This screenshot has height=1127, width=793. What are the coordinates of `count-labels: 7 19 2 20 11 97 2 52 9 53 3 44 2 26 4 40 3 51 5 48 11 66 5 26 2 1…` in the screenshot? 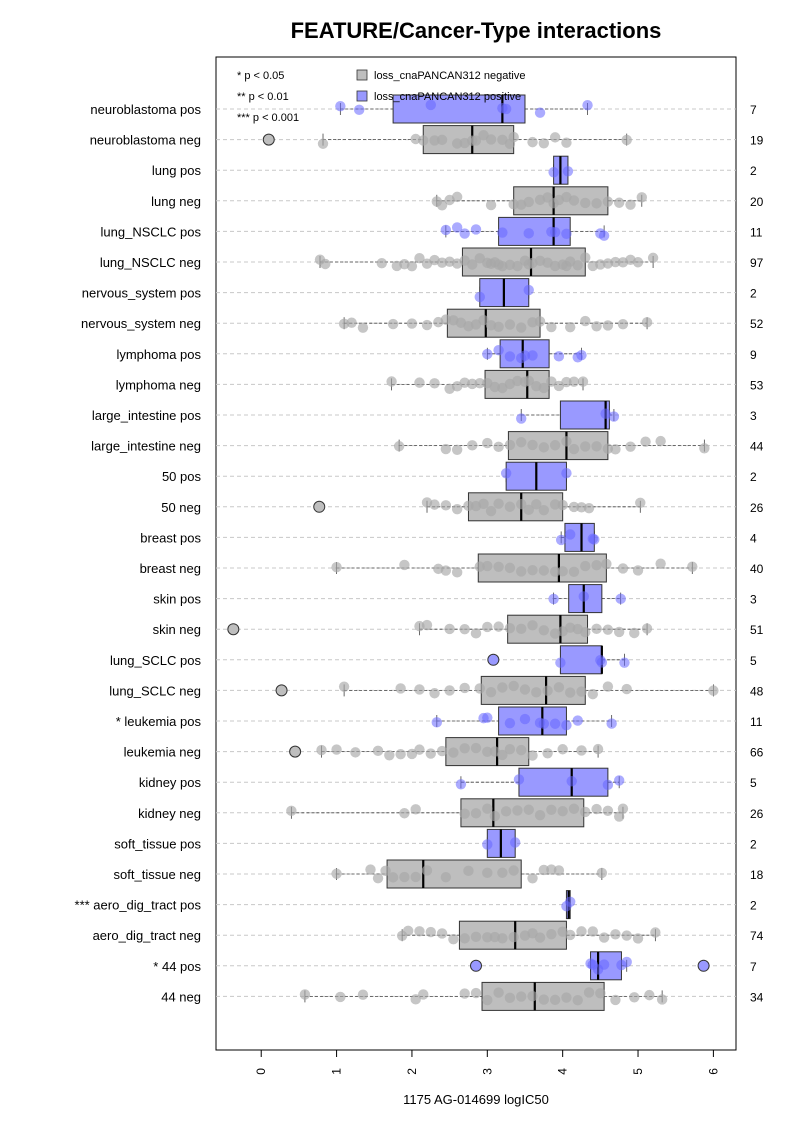 It's located at (757, 553).